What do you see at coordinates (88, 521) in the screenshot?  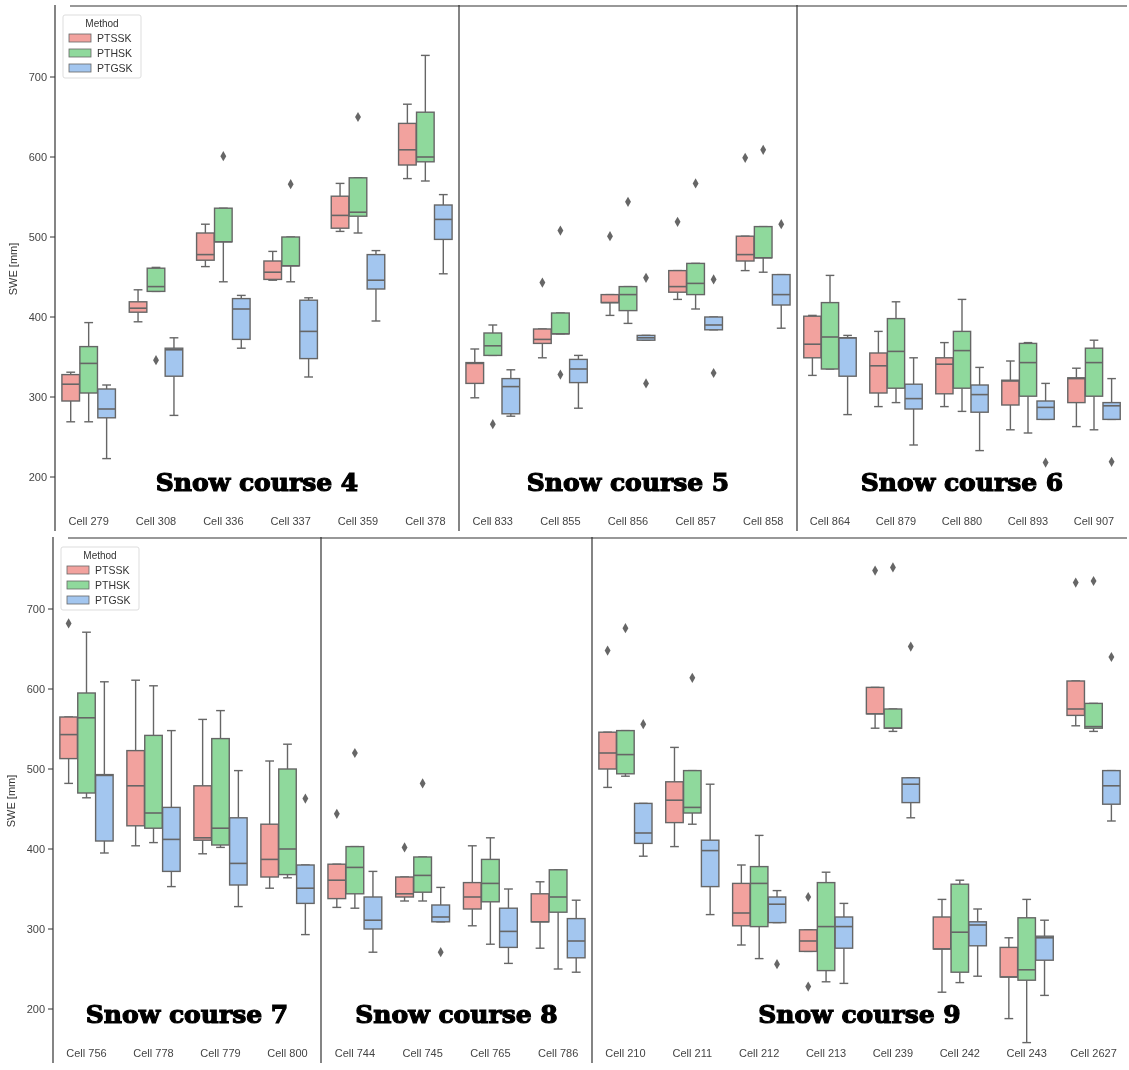 I see `x-tick-label: Cell 279` at bounding box center [88, 521].